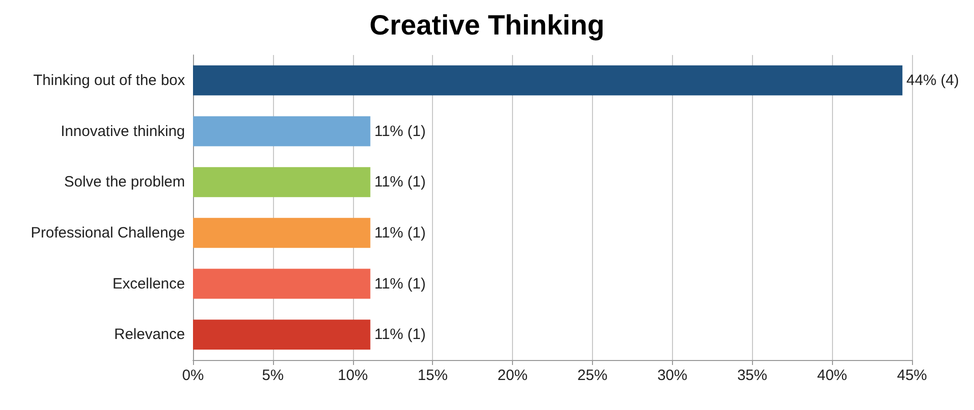 The width and height of the screenshot is (974, 410). I want to click on x-tick-label: 45%, so click(912, 375).